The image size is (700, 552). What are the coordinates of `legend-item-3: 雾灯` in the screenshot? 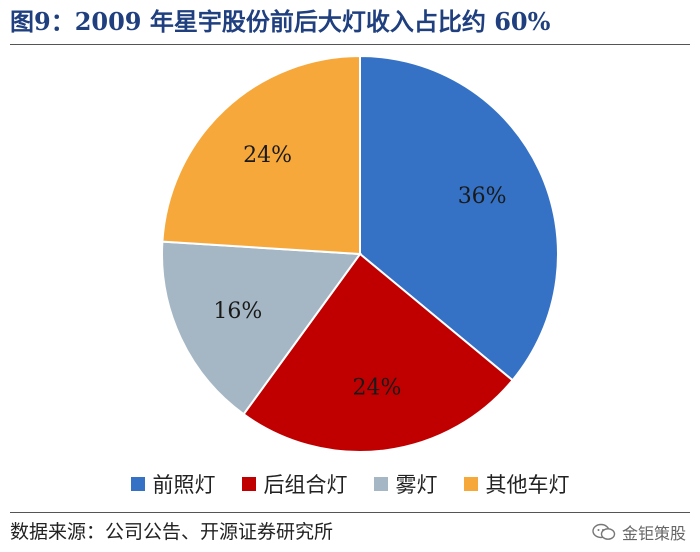 It's located at (405, 484).